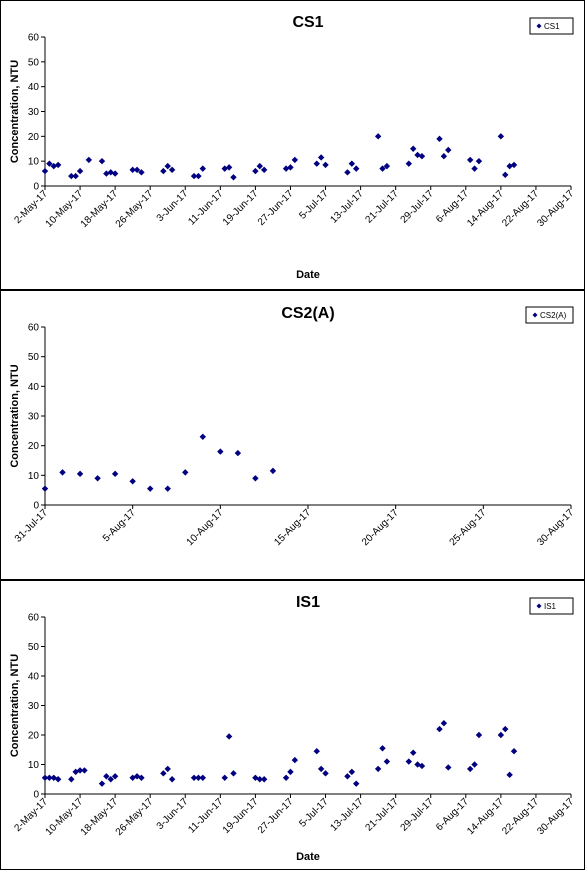 The height and width of the screenshot is (870, 585). Describe the element at coordinates (119, 525) in the screenshot. I see `x-tick-label: 5-Aug-17` at that location.